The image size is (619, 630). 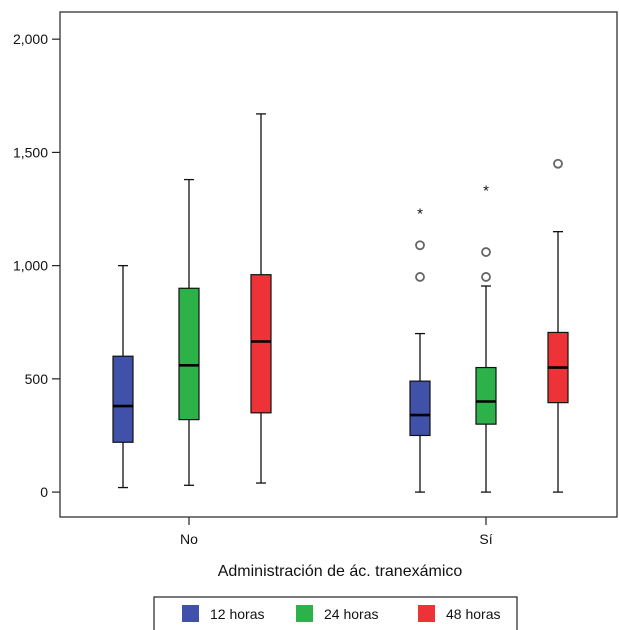 I want to click on y-tick-label: 1,000, so click(x=30, y=266).